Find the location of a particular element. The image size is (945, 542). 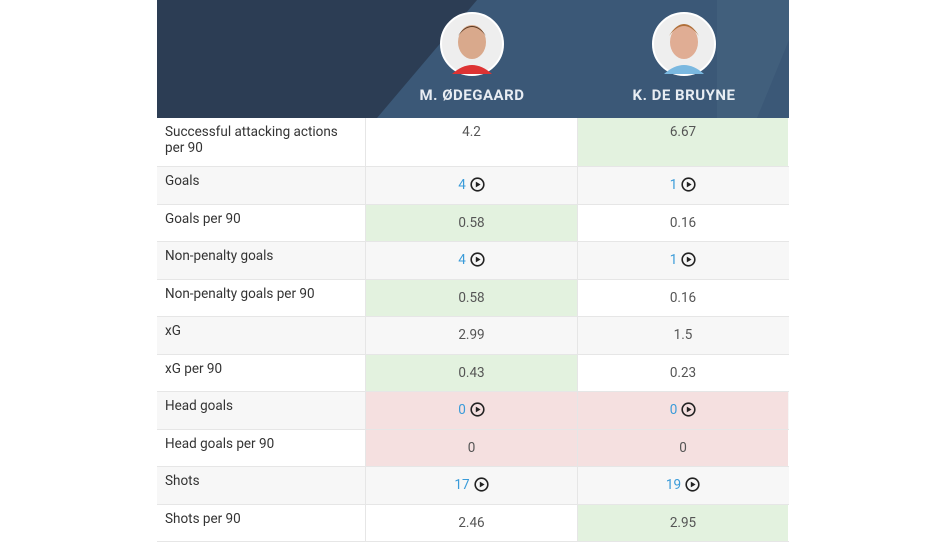

row-label: xG per 90 is located at coordinates (261, 373).